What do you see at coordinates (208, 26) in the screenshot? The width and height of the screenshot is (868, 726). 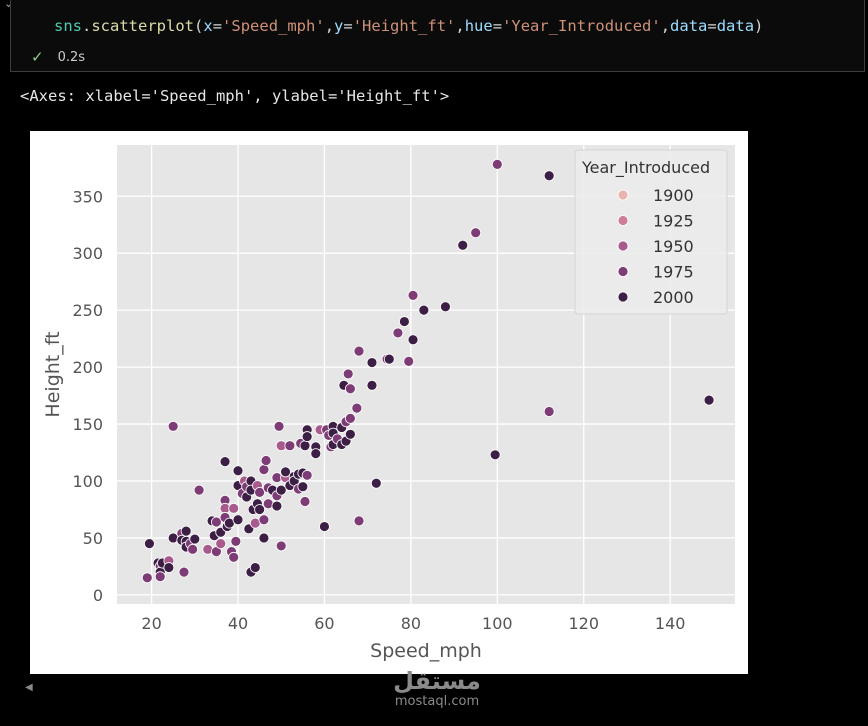 I see `code-token: x` at bounding box center [208, 26].